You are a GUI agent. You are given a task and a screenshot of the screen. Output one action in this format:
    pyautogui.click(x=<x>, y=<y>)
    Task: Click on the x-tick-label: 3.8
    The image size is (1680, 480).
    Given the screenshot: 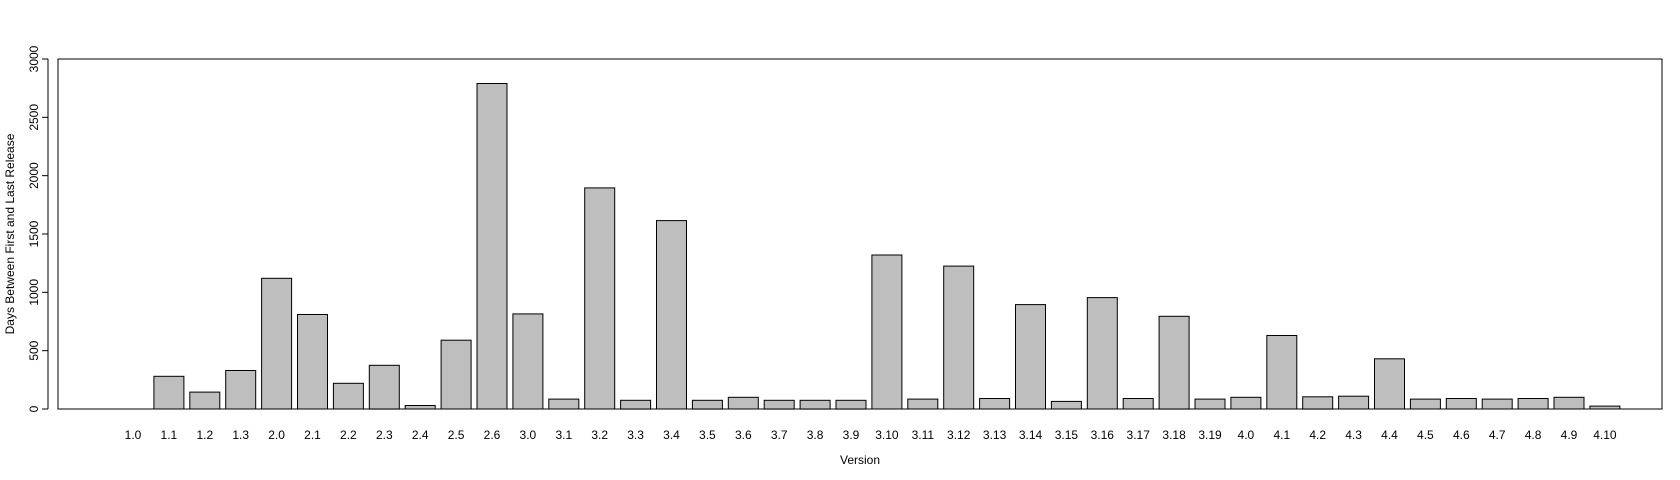 What is the action you would take?
    pyautogui.click(x=815, y=435)
    